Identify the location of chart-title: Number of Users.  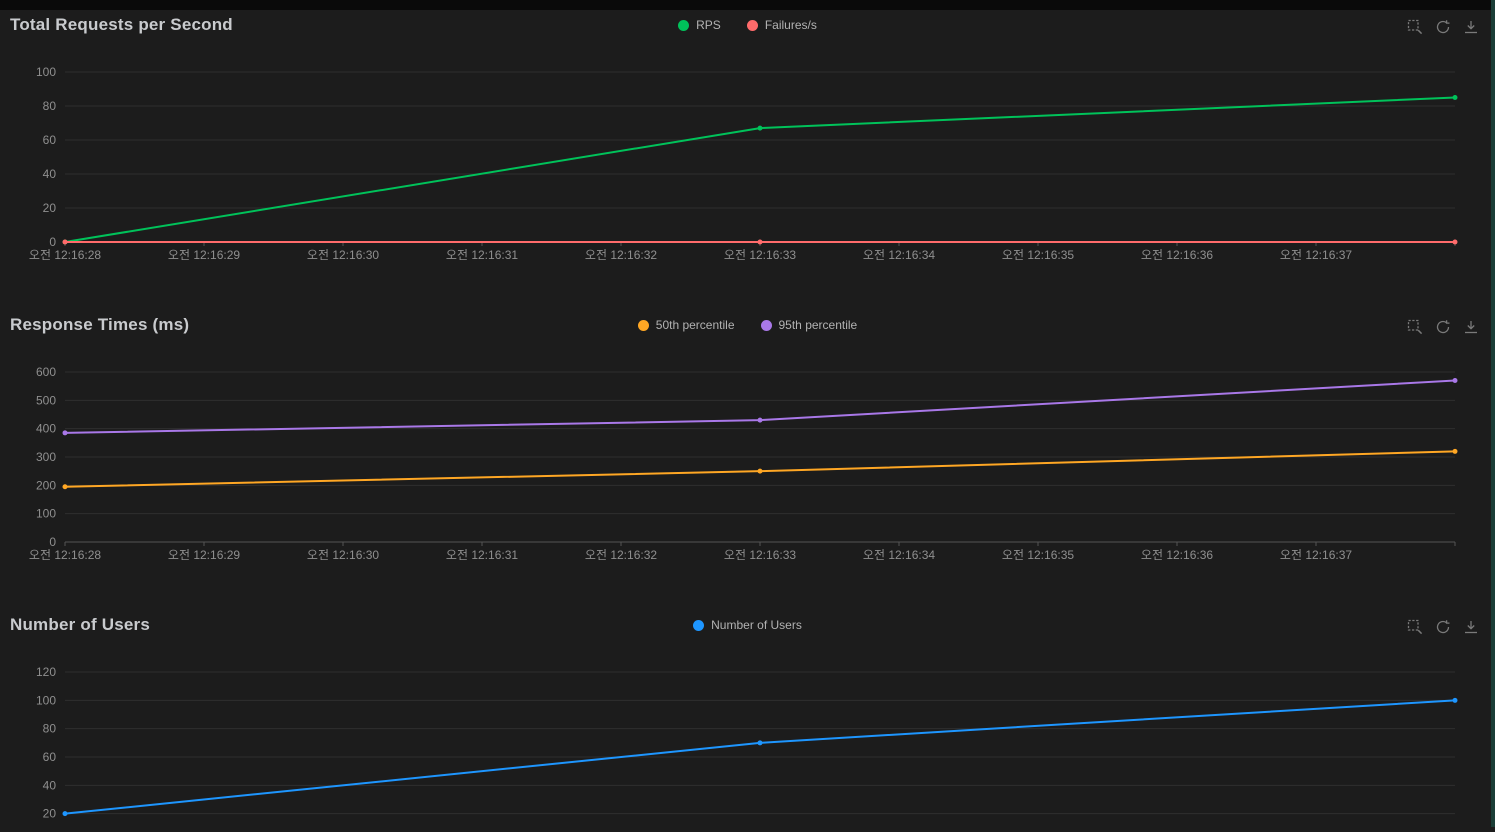
(80, 624).